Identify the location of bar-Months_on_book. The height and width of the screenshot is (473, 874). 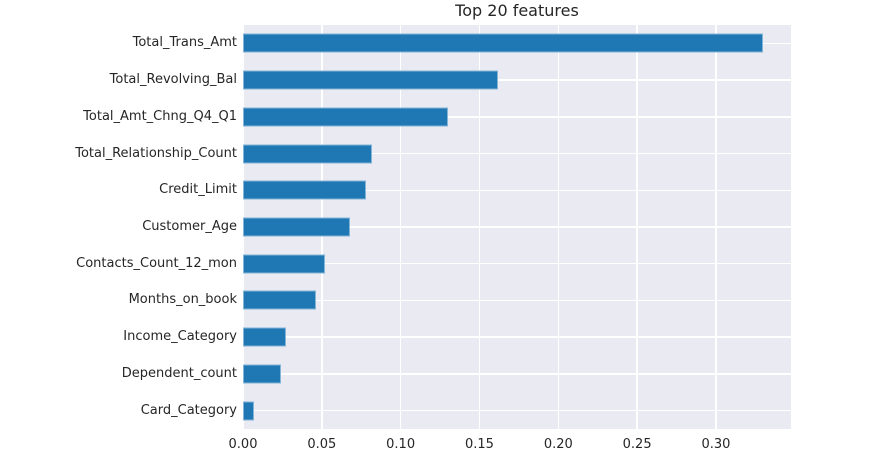
(279, 300).